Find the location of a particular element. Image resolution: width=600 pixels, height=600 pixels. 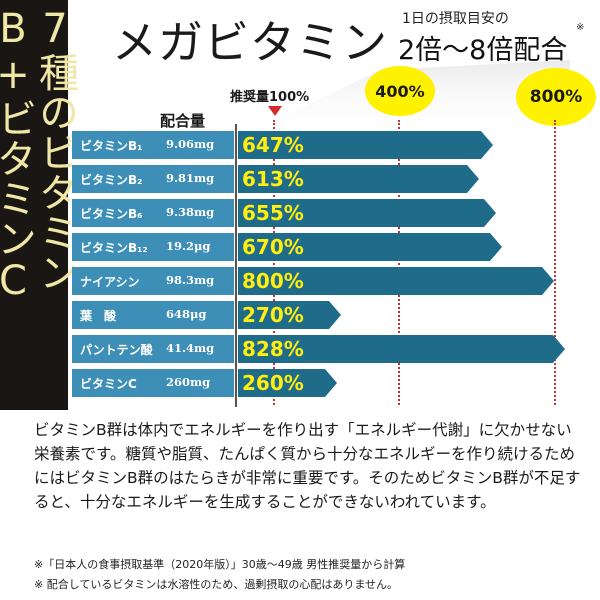

badge-400: 400% is located at coordinates (400, 91).